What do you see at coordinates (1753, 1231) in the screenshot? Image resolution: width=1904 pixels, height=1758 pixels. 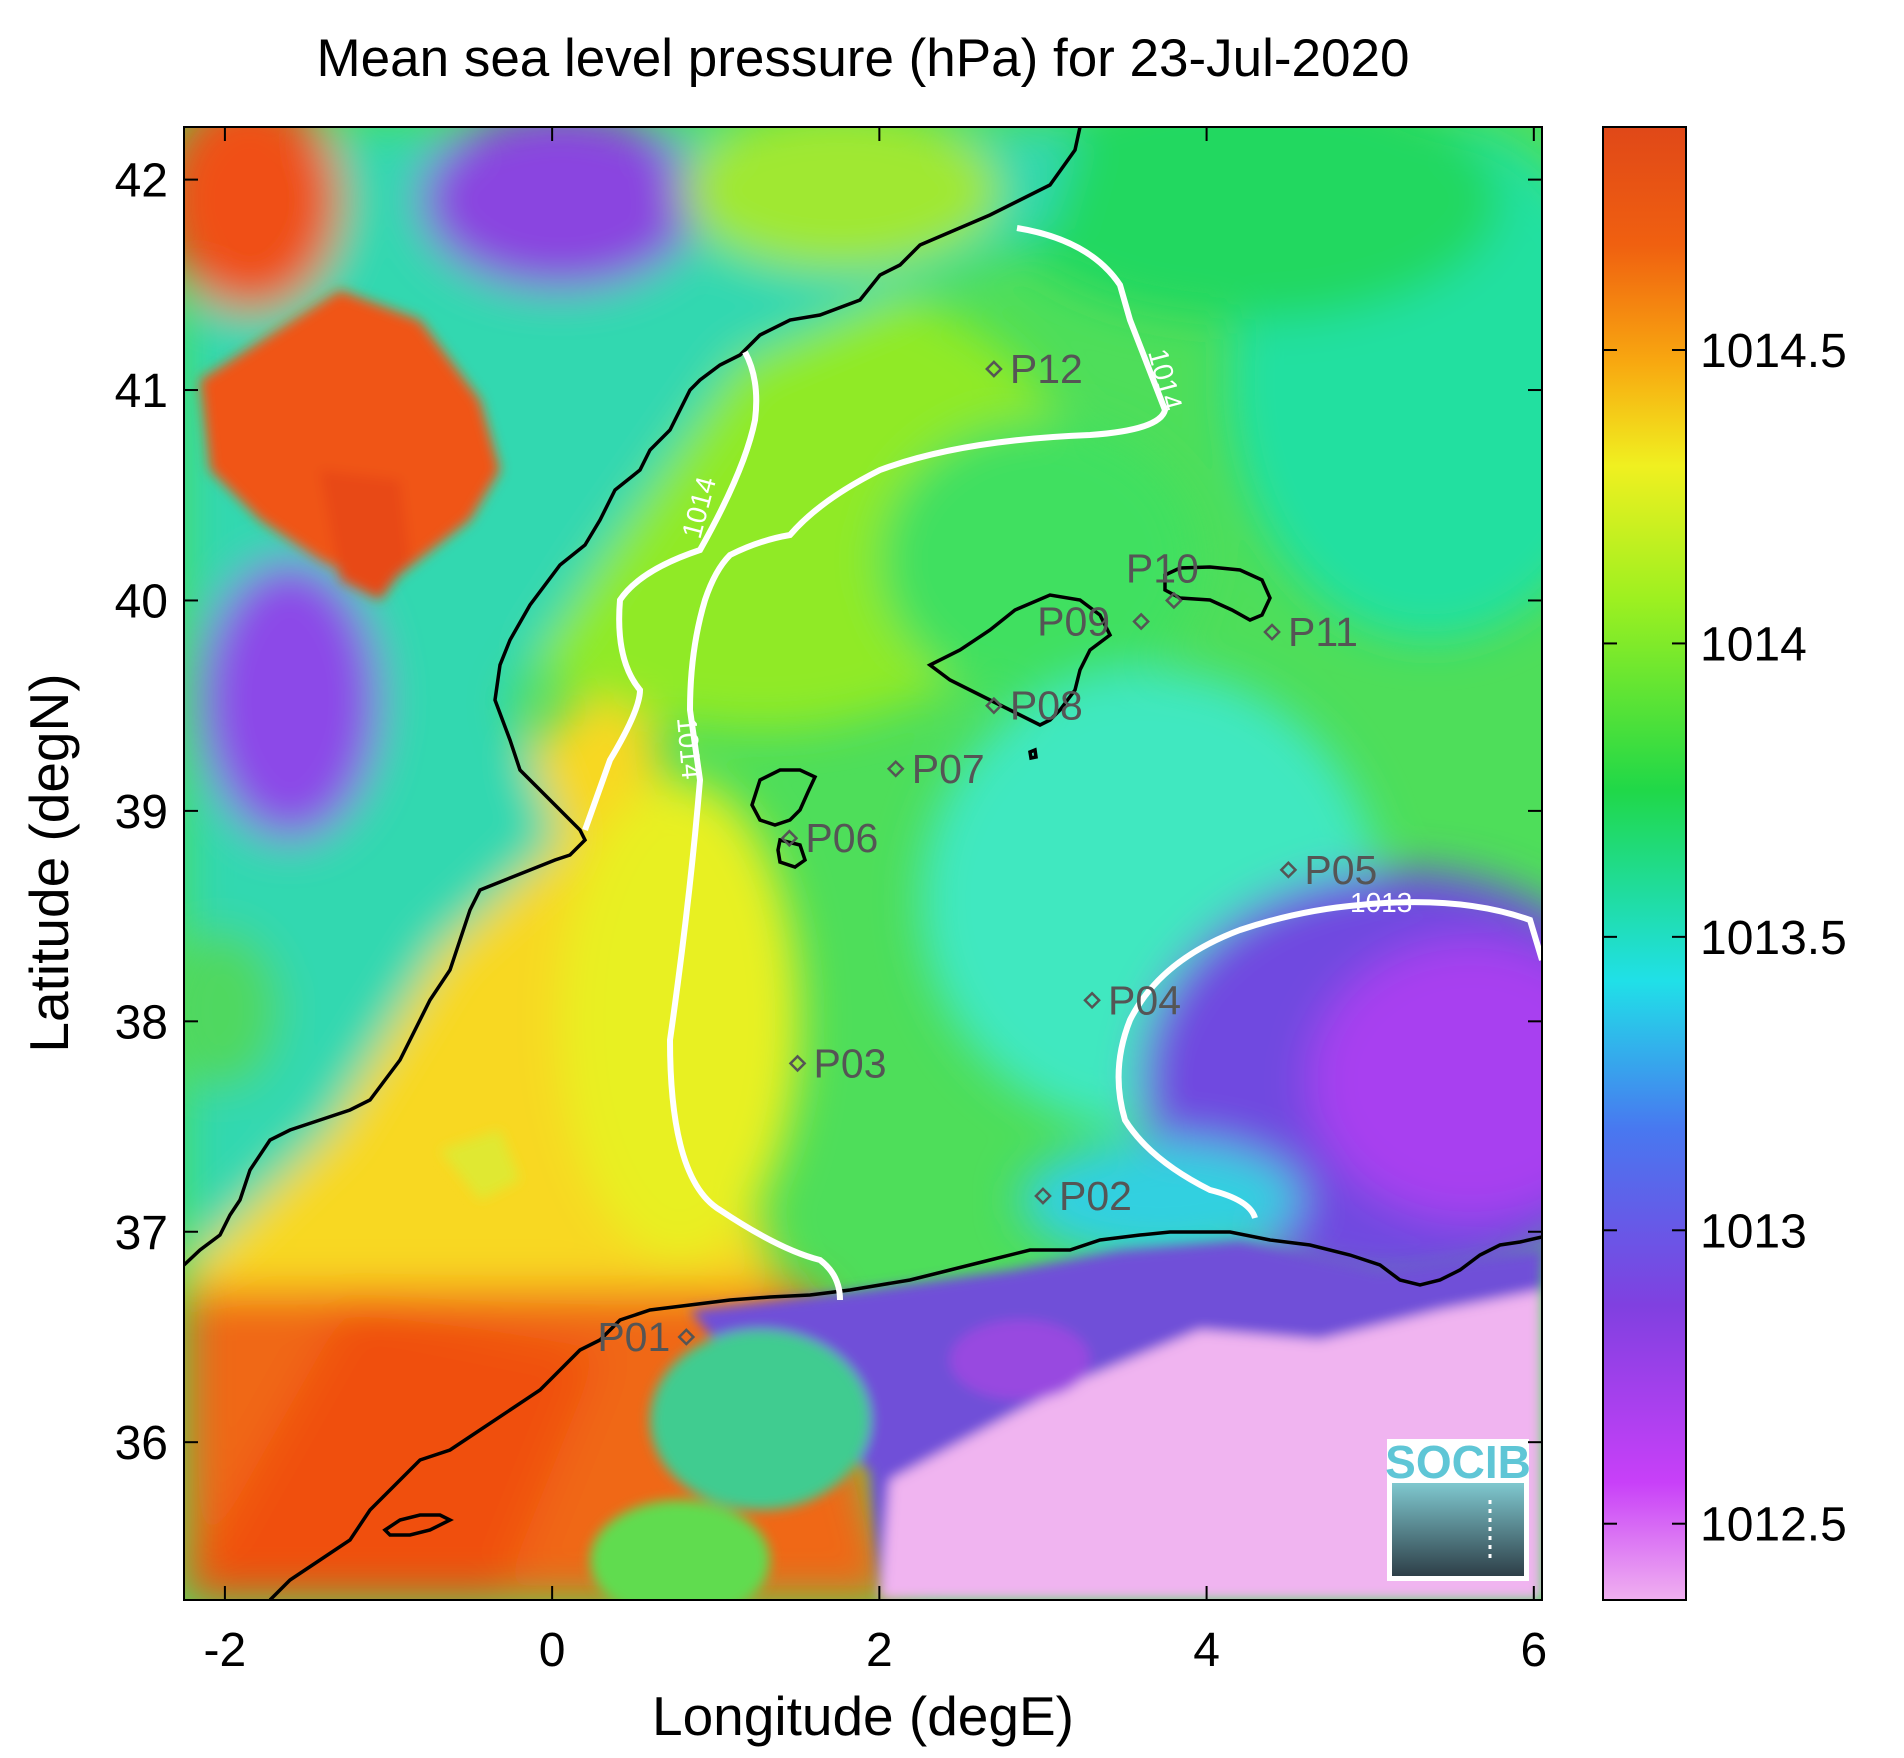 I see `colorbar-tick-label: 1013` at bounding box center [1753, 1231].